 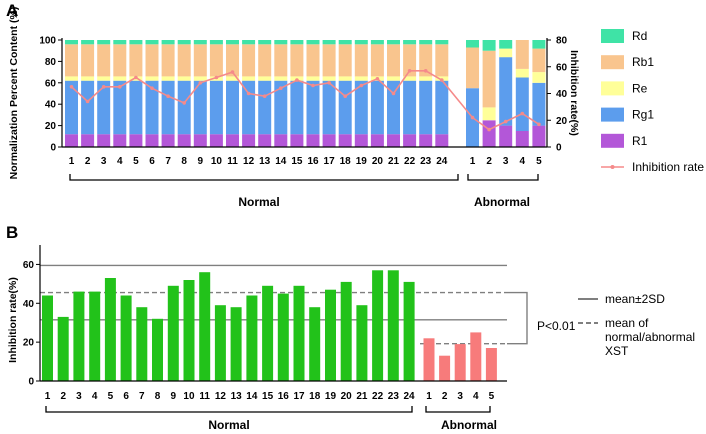 What do you see at coordinates (612, 114) in the screenshot?
I see `legend-swatch-rg1` at bounding box center [612, 114].